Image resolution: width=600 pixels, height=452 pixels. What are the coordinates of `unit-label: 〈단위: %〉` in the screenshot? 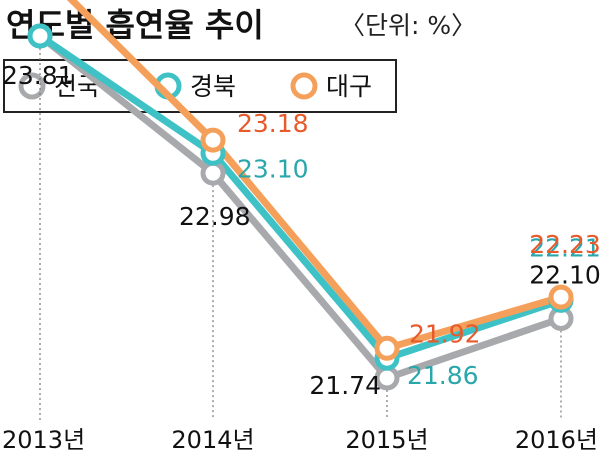 It's located at (408, 25).